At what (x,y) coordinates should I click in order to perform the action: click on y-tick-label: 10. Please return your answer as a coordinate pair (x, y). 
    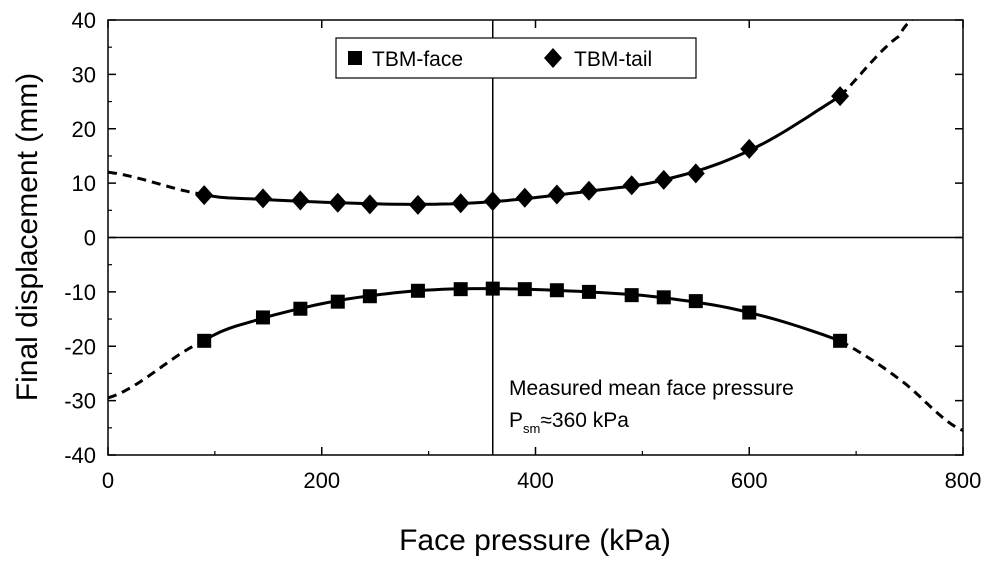
    Looking at the image, I should click on (84, 183).